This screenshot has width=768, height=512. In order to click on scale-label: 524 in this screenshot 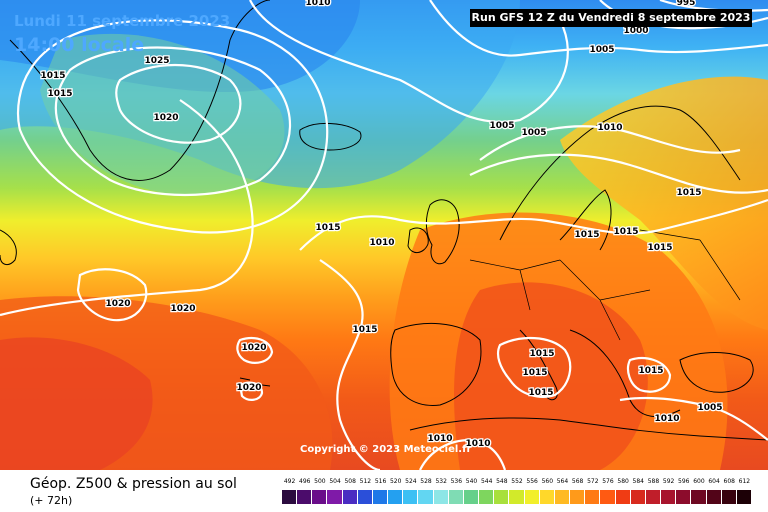, I will do `click(411, 481)`.